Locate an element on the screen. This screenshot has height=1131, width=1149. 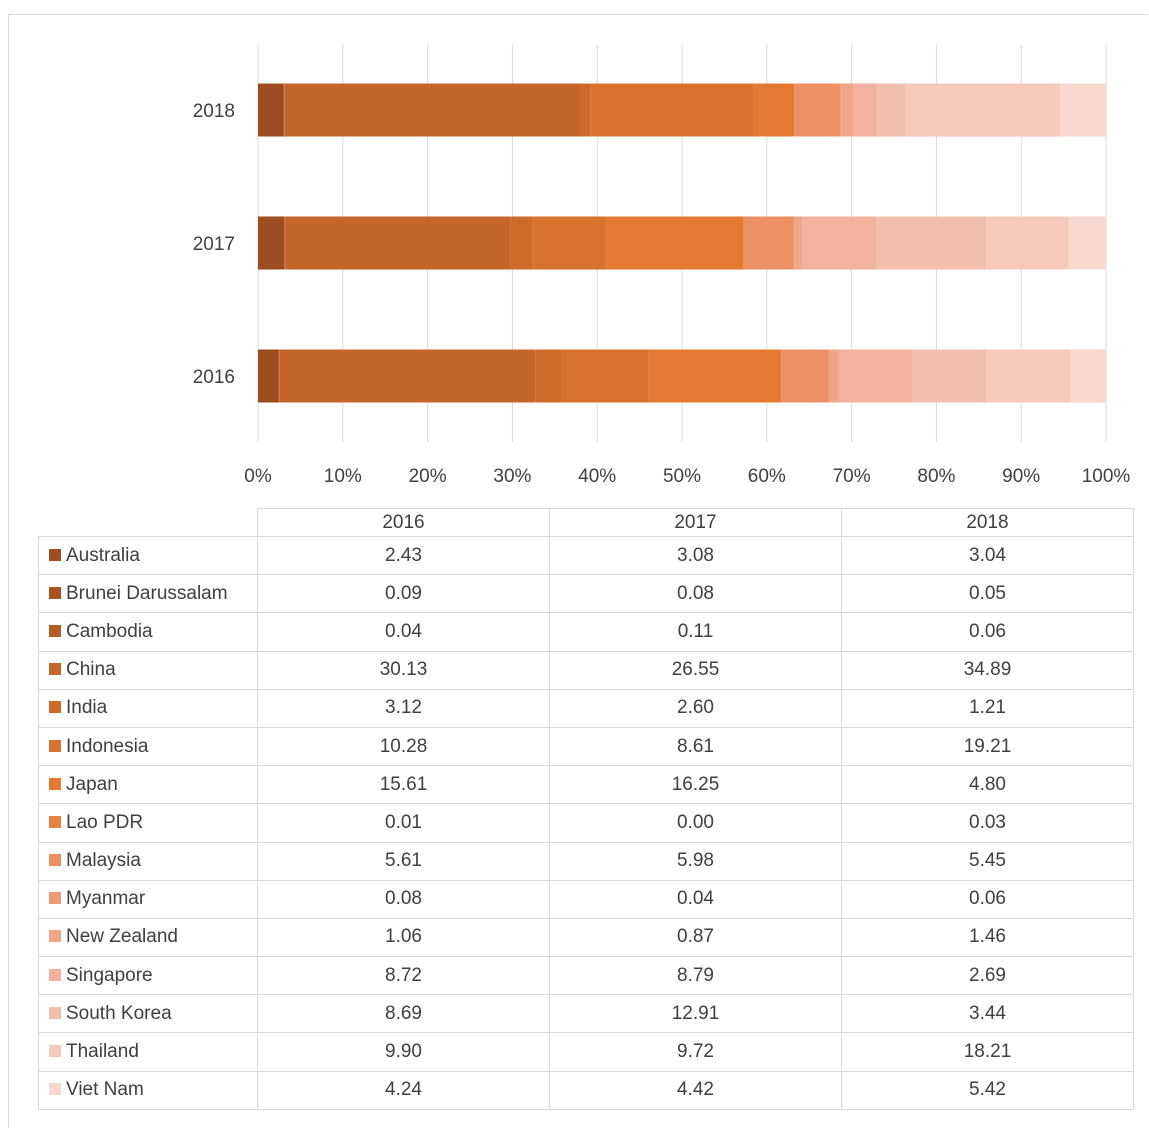
data-cell: 3.44 is located at coordinates (987, 1014).